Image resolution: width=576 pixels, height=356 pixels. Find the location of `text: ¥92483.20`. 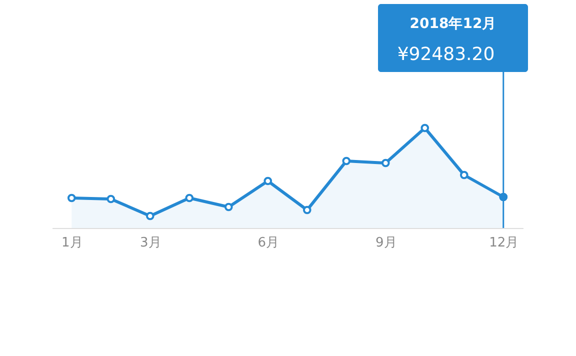

text: ¥92483.20 is located at coordinates (446, 54).